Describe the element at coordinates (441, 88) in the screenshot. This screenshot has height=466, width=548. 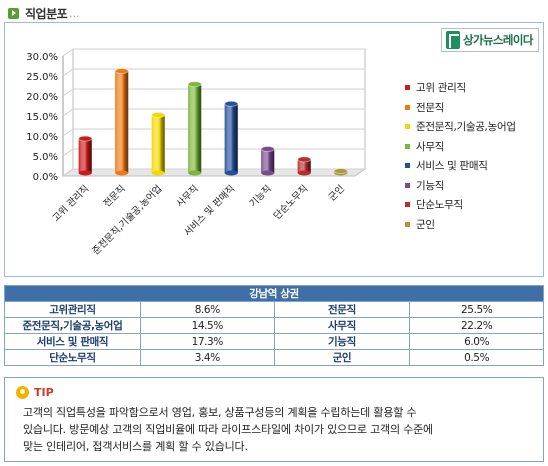
I see `legend-label: 고위 관리직` at that location.